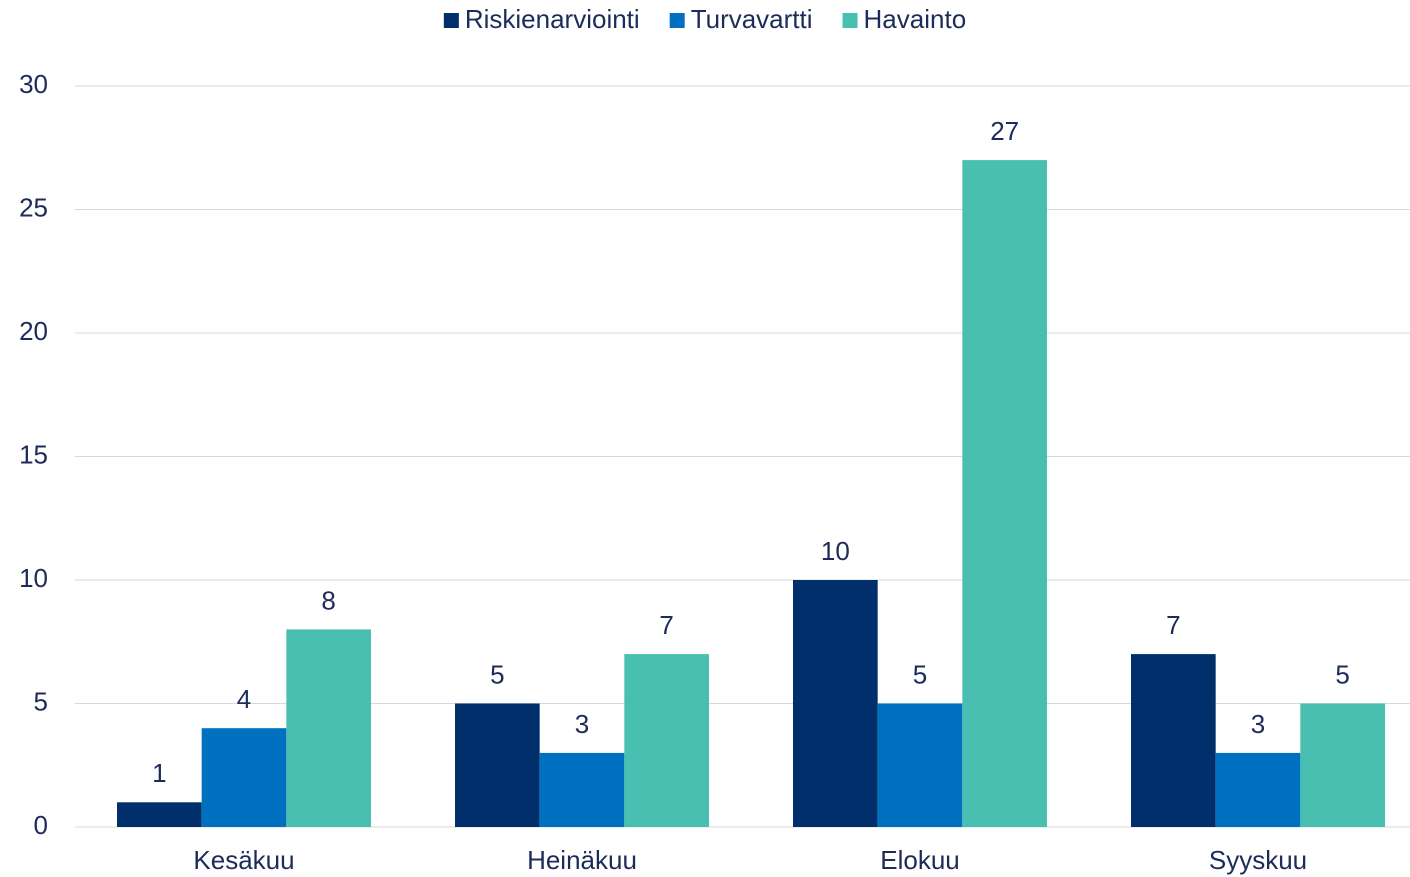 The image size is (1410, 877). Describe the element at coordinates (328, 600) in the screenshot. I see `data-label: 8` at that location.